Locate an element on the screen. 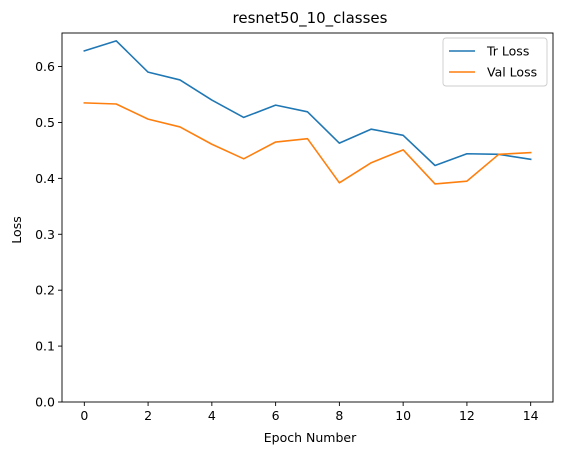 This screenshot has height=455, width=567. y-tick-label: 0.6 is located at coordinates (45, 66).